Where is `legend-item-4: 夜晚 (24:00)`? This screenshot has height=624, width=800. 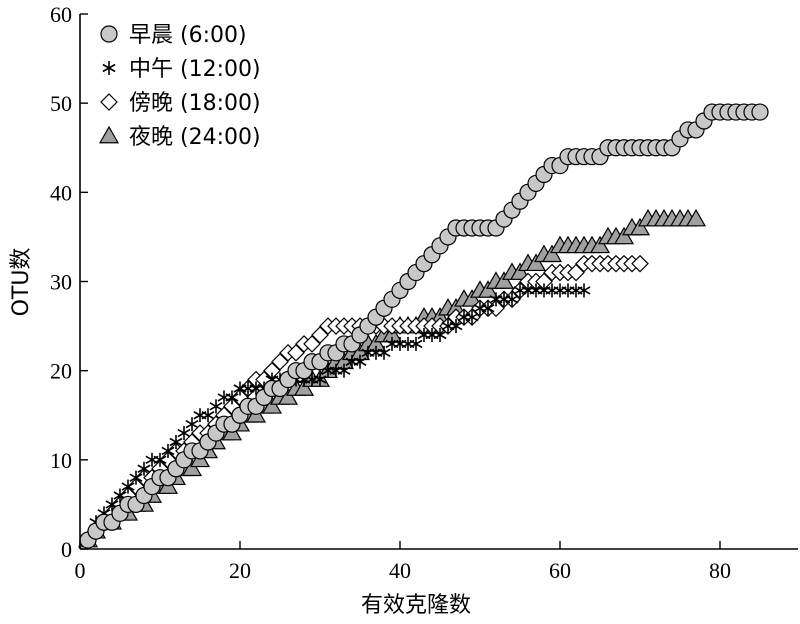 legend-item-4: 夜晚 (24:00) is located at coordinates (179, 137).